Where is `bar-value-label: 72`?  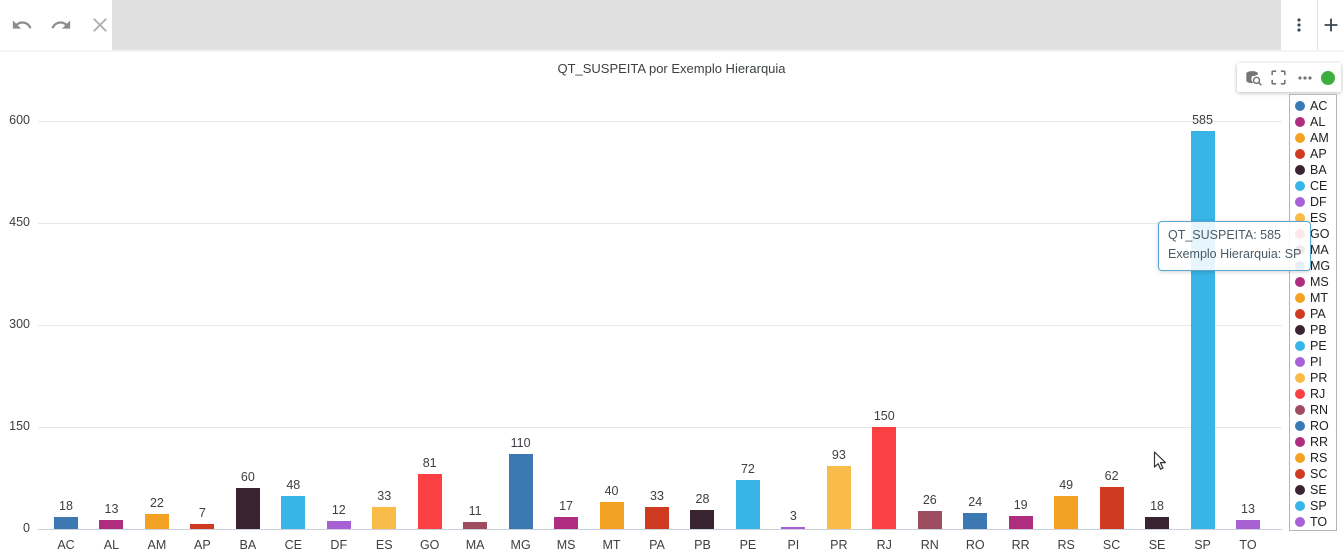
bar-value-label: 72 is located at coordinates (747, 469).